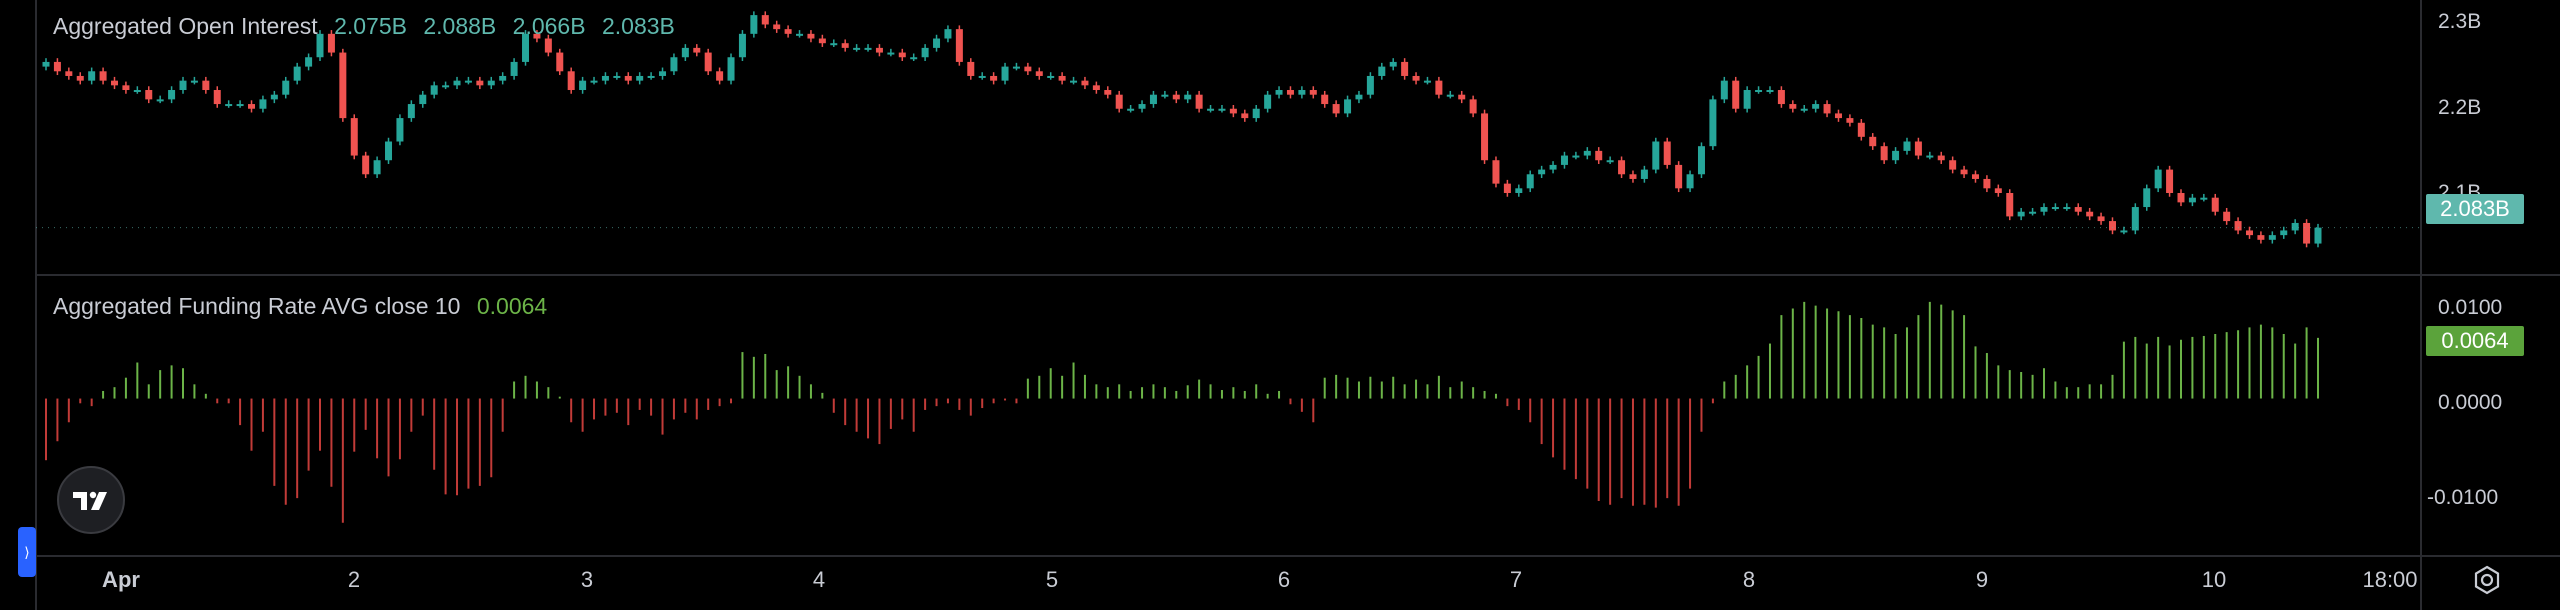 Image resolution: width=2560 pixels, height=610 pixels. Describe the element at coordinates (2470, 402) in the screenshot. I see `fr-tick-0: 0.0000` at that location.